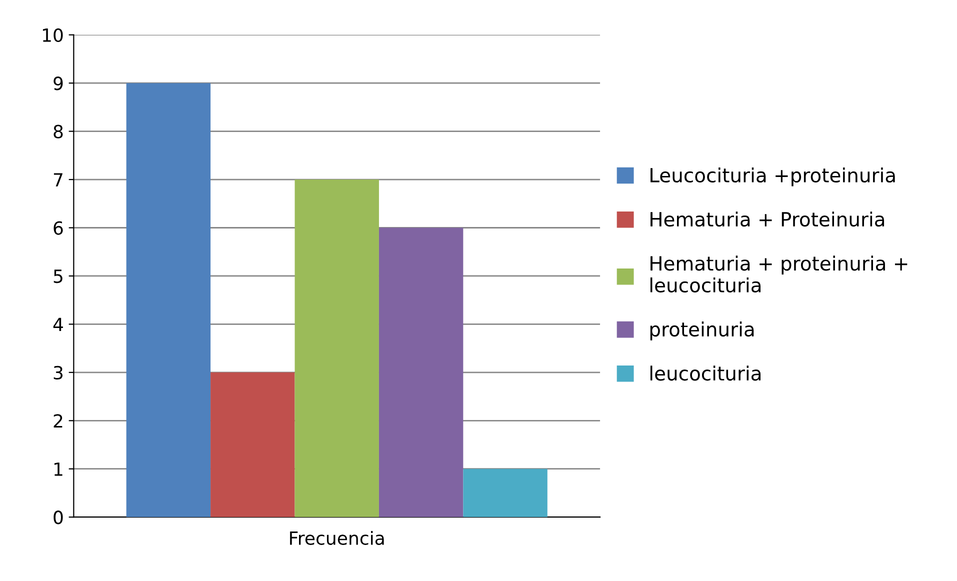 This screenshot has height=581, width=957. What do you see at coordinates (702, 331) in the screenshot?
I see `legend-label: proteinuria` at bounding box center [702, 331].